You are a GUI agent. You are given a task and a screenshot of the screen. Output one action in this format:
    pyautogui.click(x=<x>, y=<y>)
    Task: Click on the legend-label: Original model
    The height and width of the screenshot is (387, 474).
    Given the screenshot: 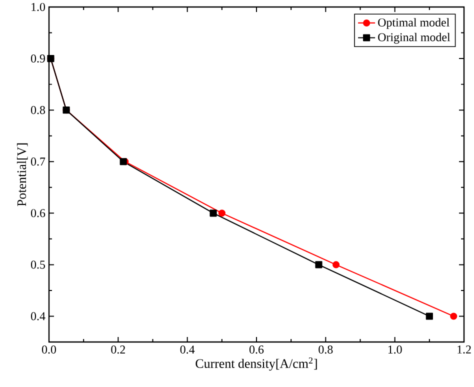 What is the action you would take?
    pyautogui.click(x=414, y=38)
    